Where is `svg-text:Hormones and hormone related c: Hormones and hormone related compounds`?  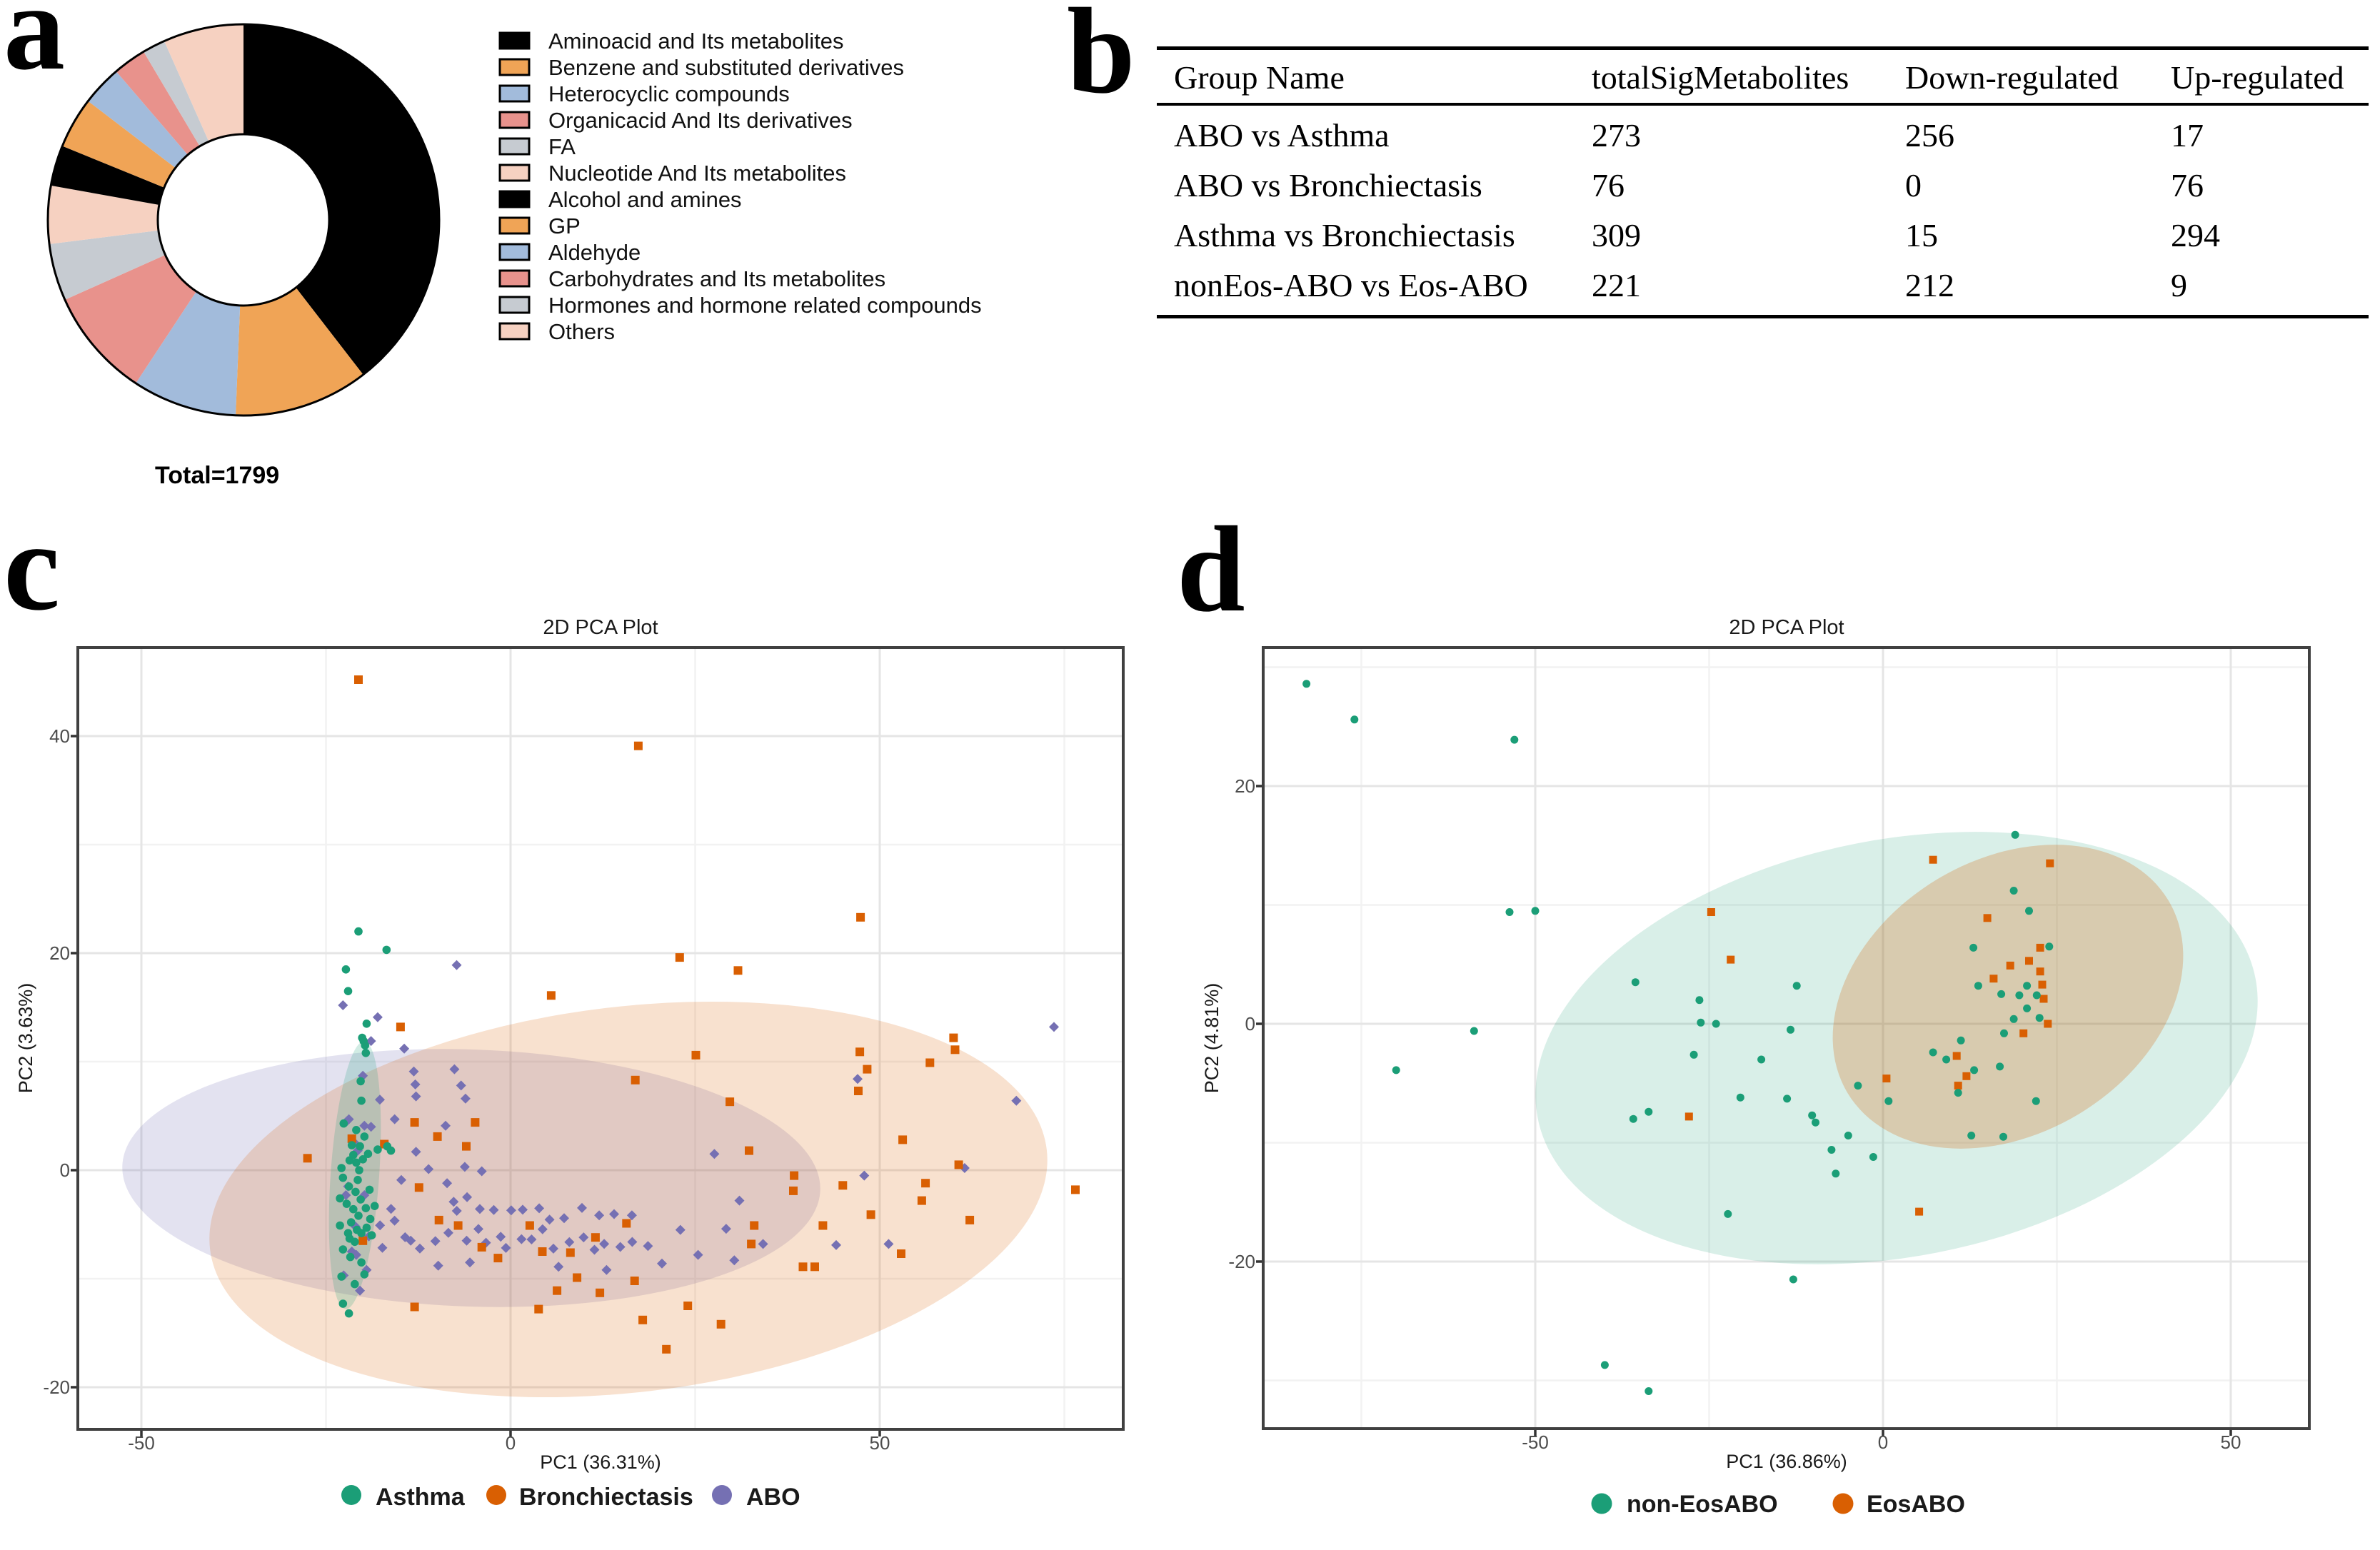
svg-text:Hormones and hormone related c: Hormones and hormone related compounds is located at coordinates (765, 305).